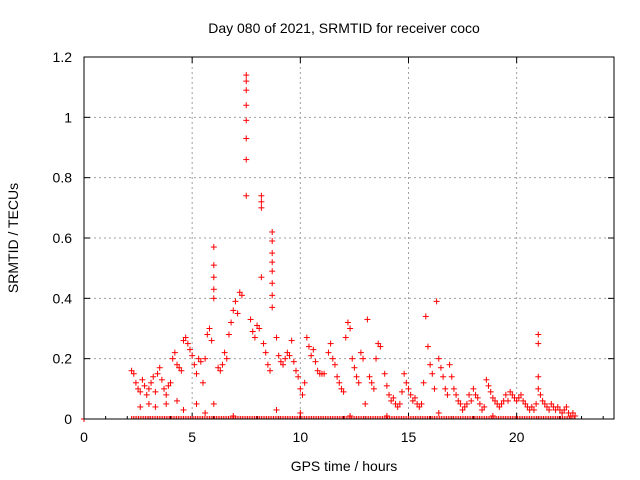 Image resolution: width=640 pixels, height=480 pixels. I want to click on y-tick-label: 0.8, so click(63, 178).